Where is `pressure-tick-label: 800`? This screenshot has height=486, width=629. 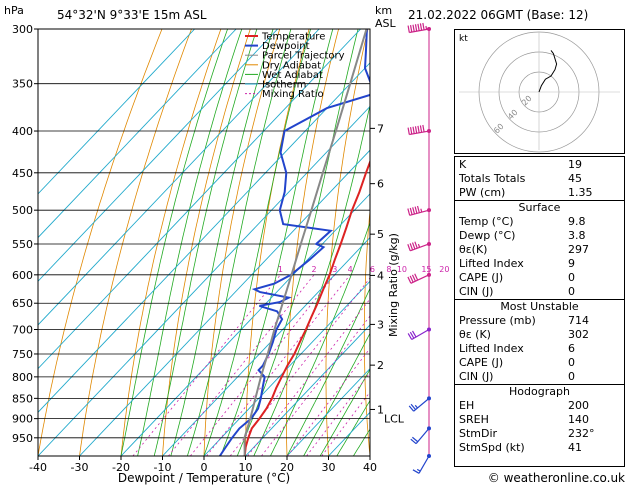
pressure-tick-label: 800 is located at coordinates (22, 377).